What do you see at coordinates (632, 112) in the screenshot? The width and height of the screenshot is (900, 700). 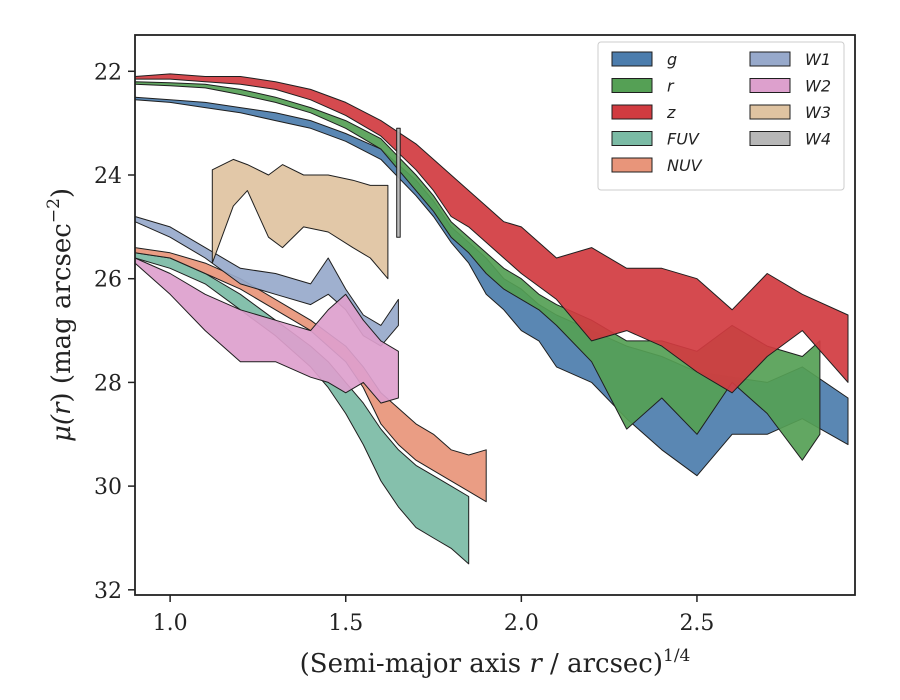 I see `legend-swatch-z` at bounding box center [632, 112].